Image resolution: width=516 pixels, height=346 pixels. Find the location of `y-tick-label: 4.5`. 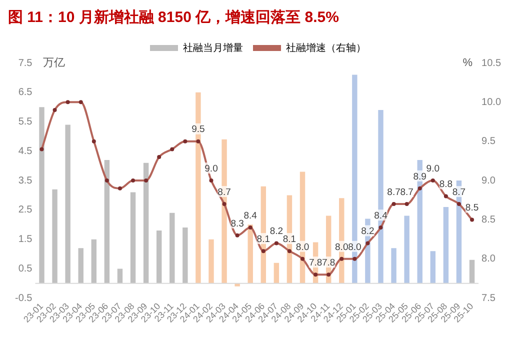

y-tick-label: 4.5 is located at coordinates (25, 151).